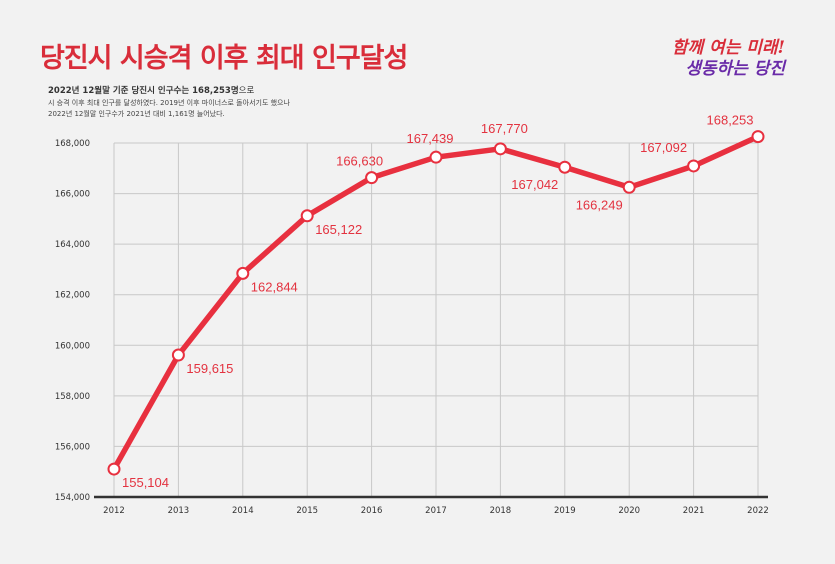  Describe the element at coordinates (565, 511) in the screenshot. I see `x-tick-label: 2019` at that location.